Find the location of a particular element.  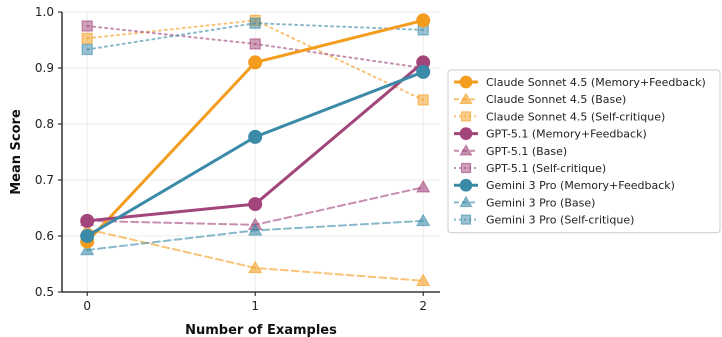

legend-label: Gemini 3 Pro (Self-critique) is located at coordinates (560, 220).